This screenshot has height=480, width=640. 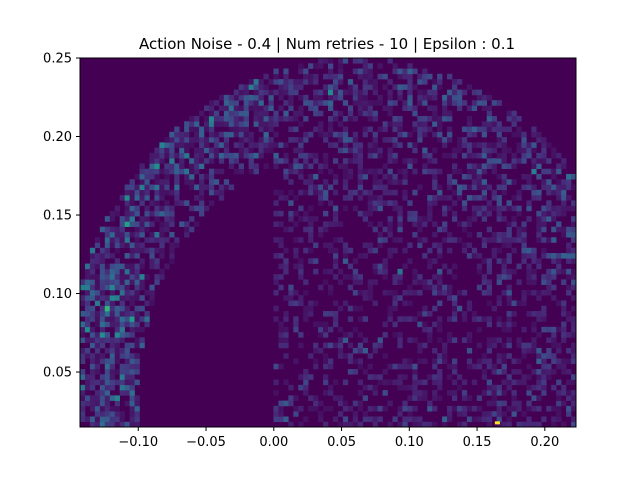 I want to click on heatmap-hotspot-cell, so click(x=497, y=423).